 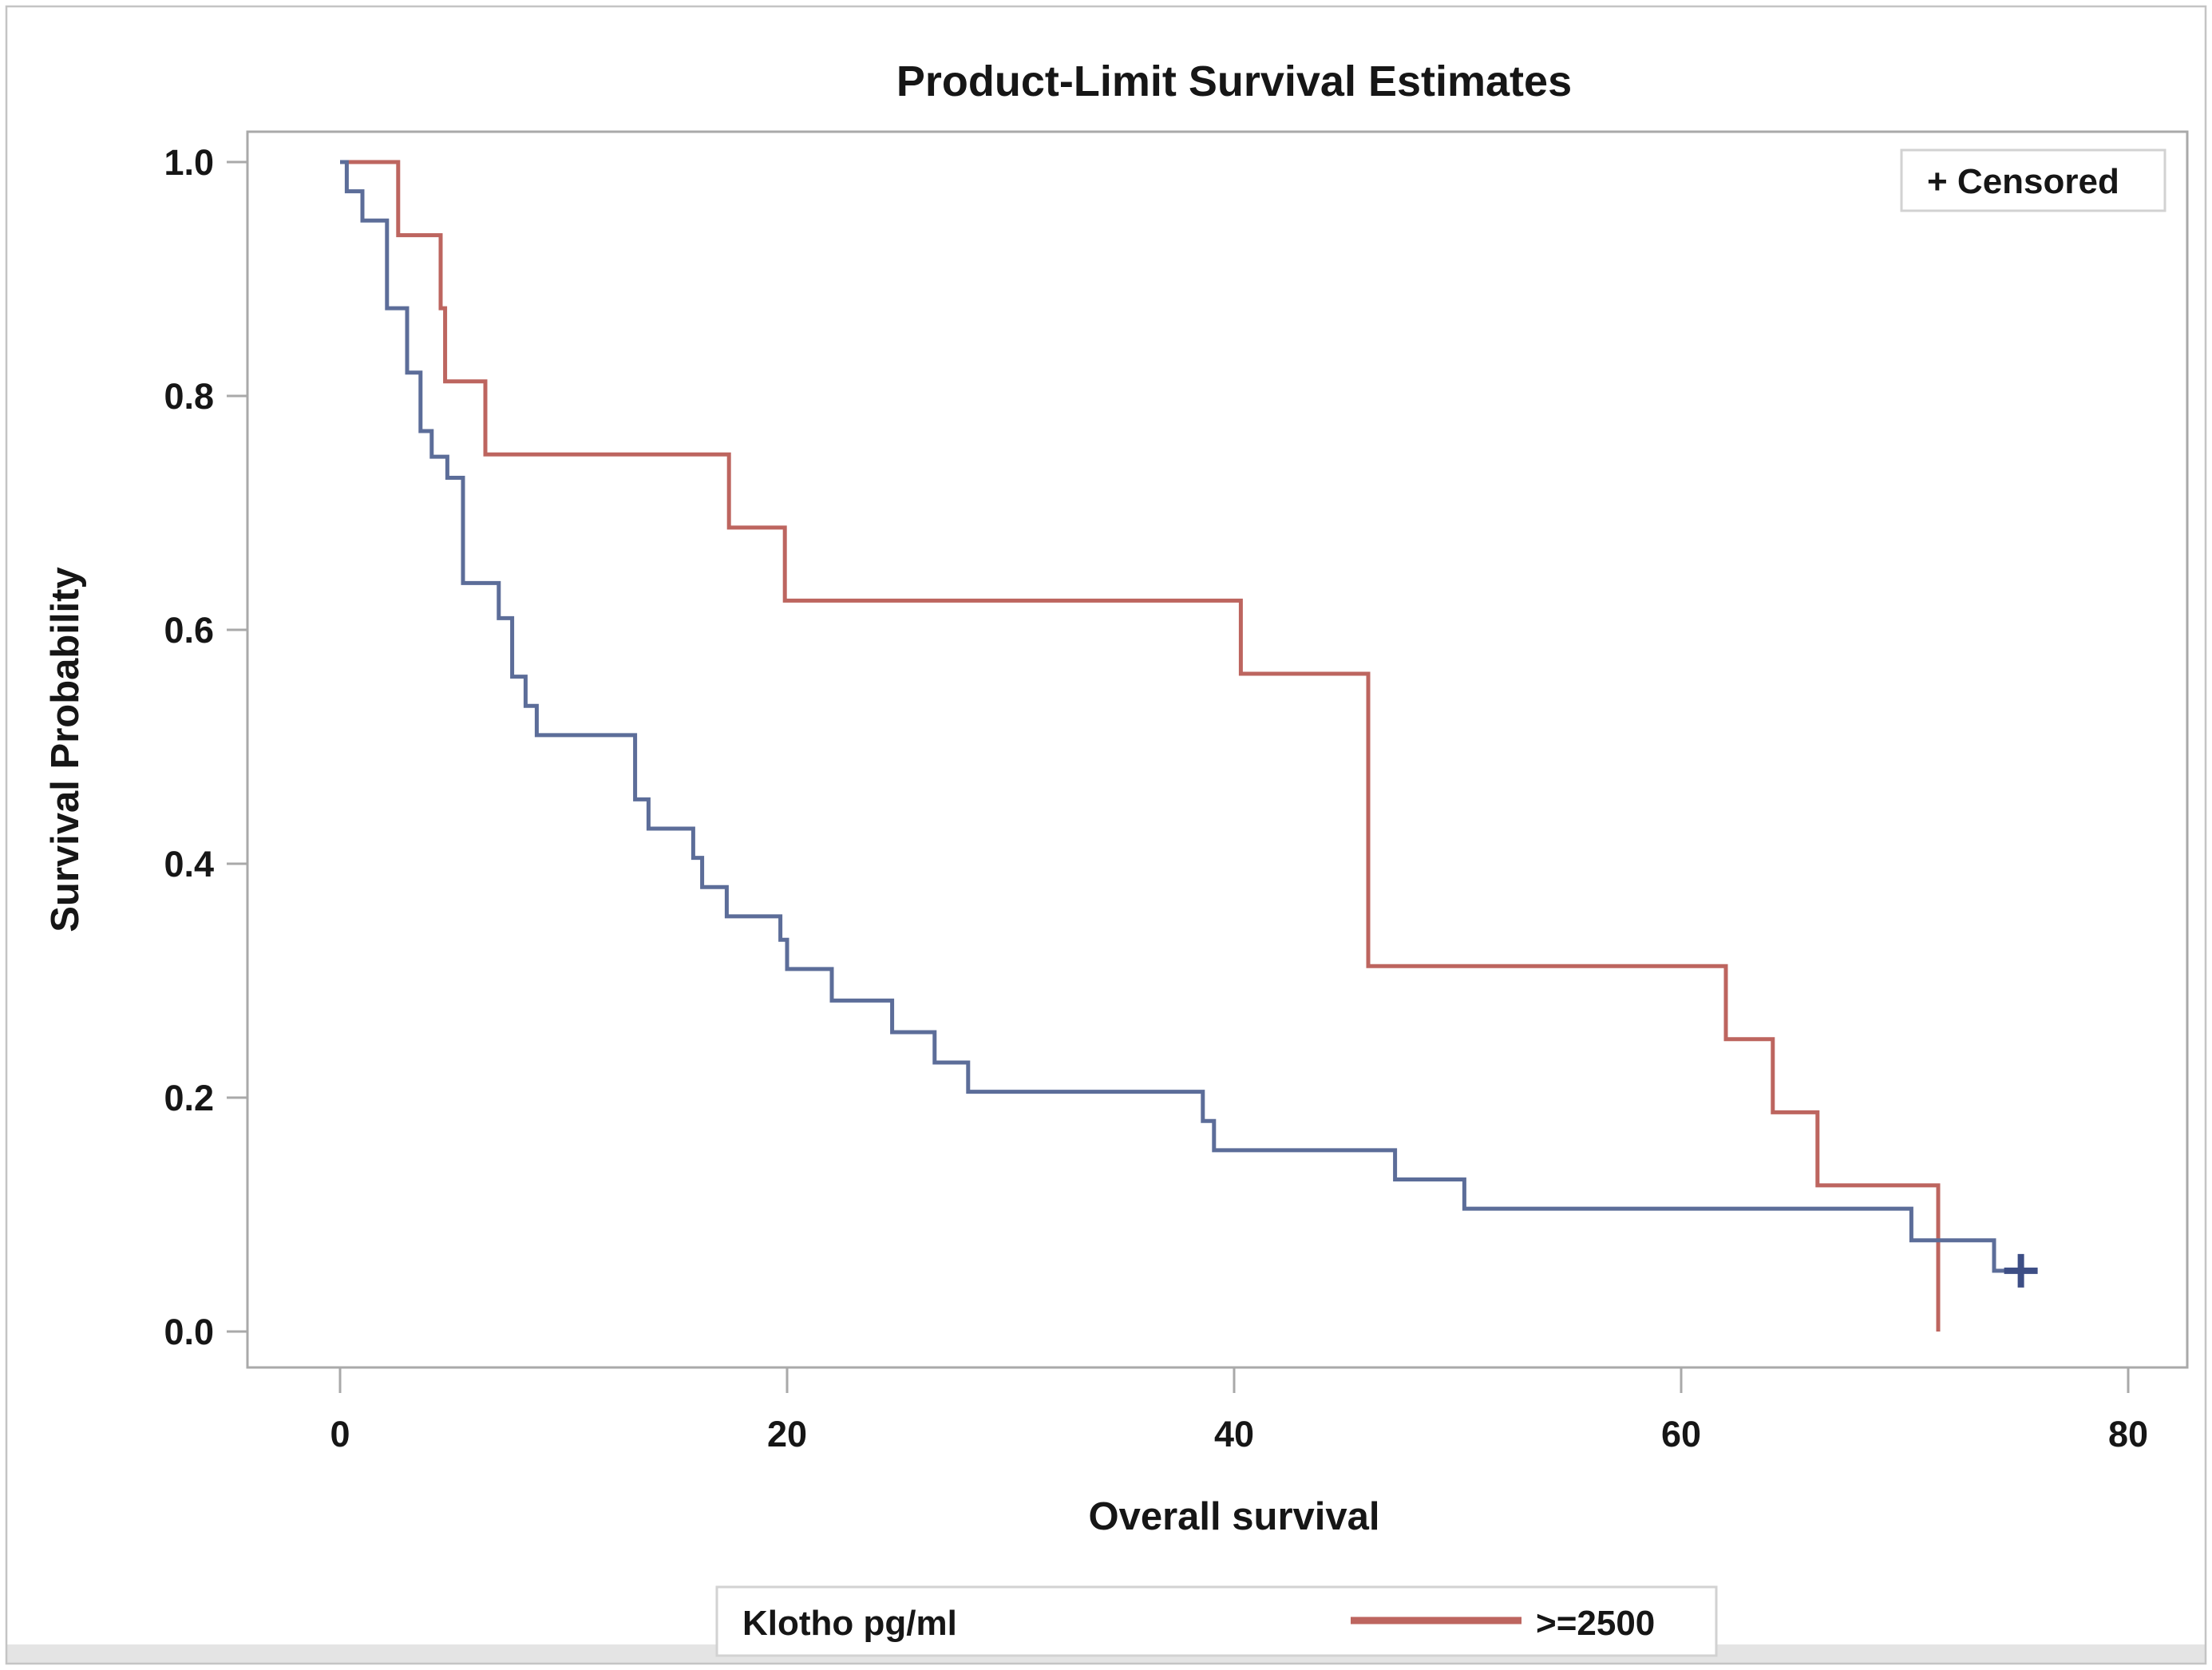 I want to click on y-tick-label: 0.2, so click(x=189, y=1098).